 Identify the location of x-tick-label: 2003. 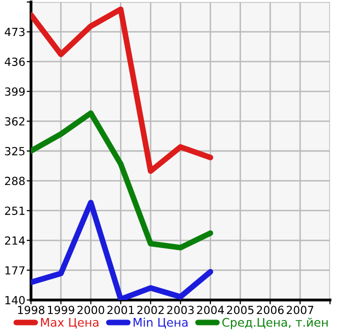
(180, 310).